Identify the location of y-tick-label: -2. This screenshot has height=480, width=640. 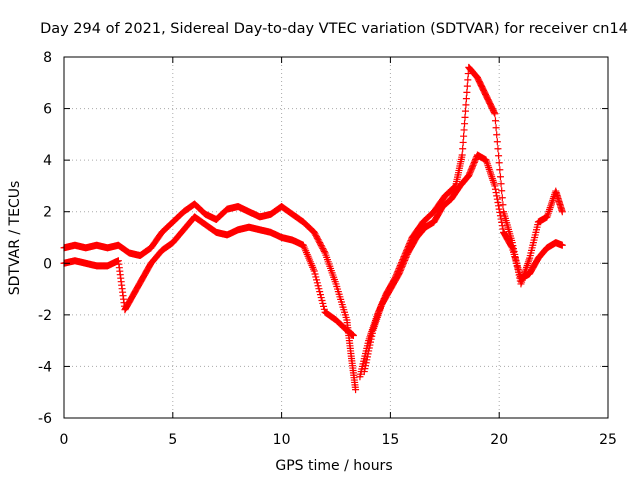
(45, 316).